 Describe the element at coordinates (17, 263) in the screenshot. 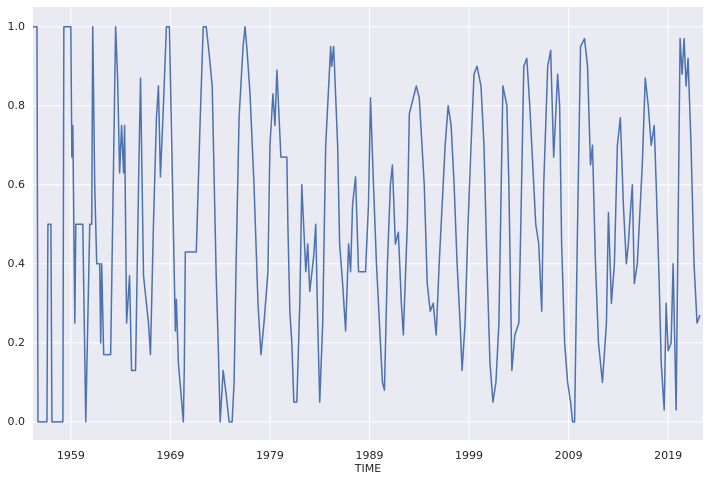

I see `y-tick-label: 0.4` at that location.